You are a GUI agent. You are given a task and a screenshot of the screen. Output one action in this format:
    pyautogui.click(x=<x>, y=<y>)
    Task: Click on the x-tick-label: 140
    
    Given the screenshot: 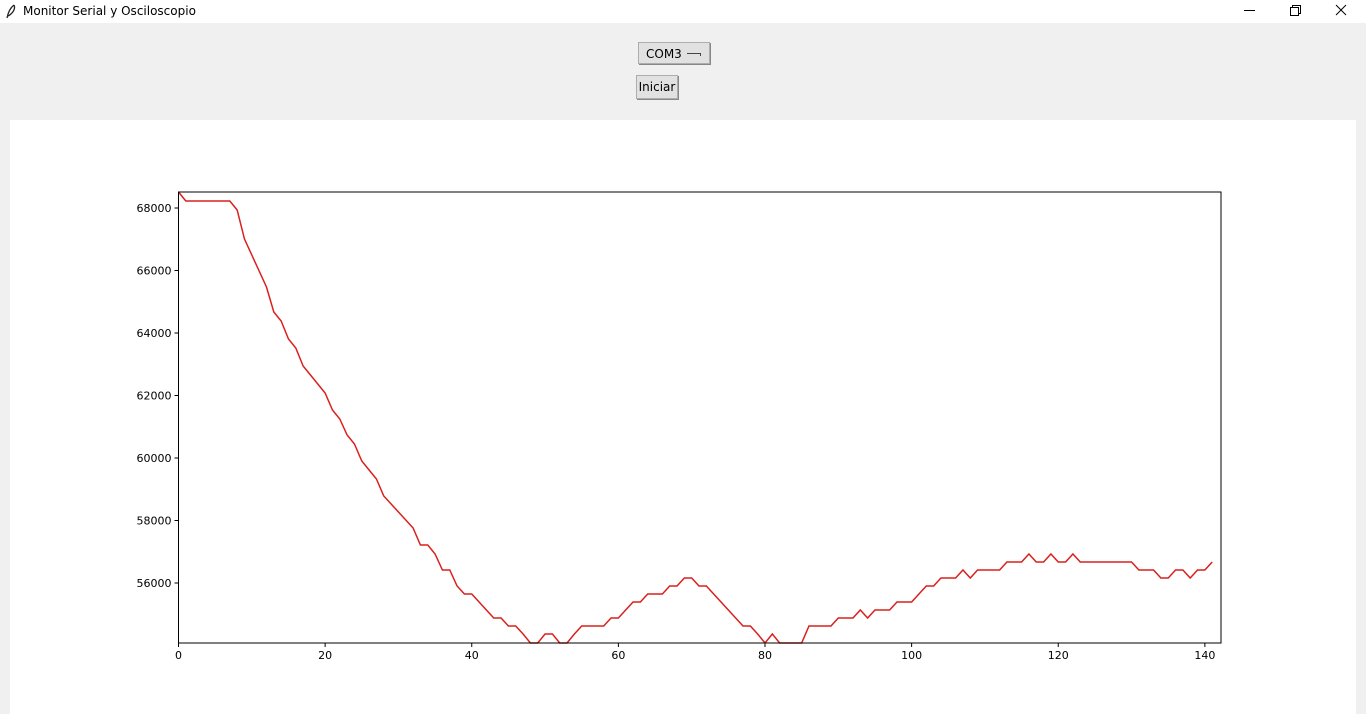 What is the action you would take?
    pyautogui.click(x=1204, y=655)
    